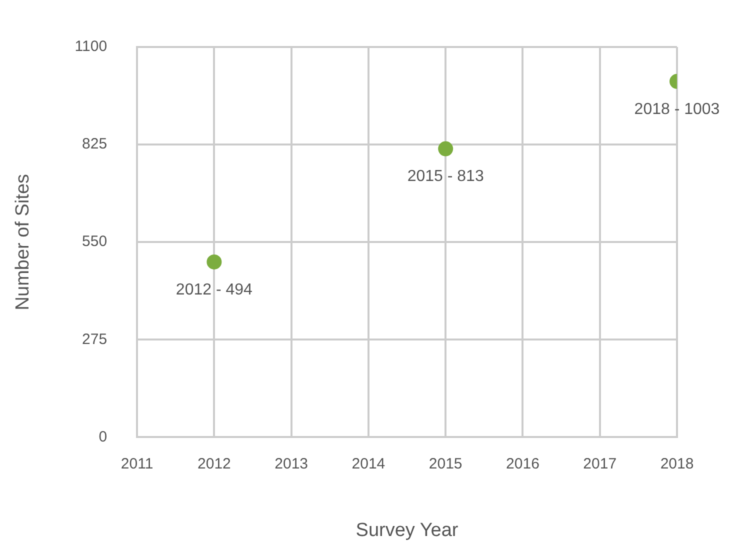 This screenshot has height=554, width=733. Describe the element at coordinates (523, 463) in the screenshot. I see `x-tick-label: 2016` at that location.